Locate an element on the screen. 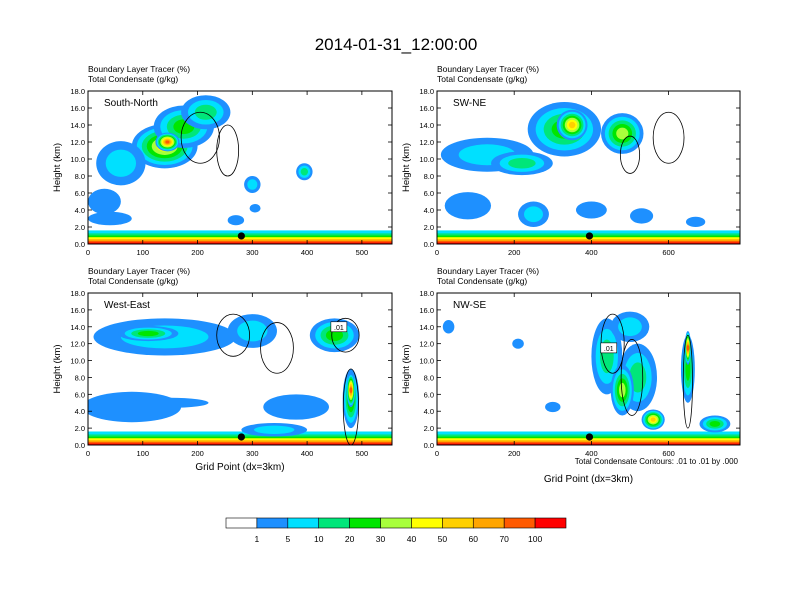 The width and height of the screenshot is (792, 612). y-tick-label: 2.0 is located at coordinates (429, 227).